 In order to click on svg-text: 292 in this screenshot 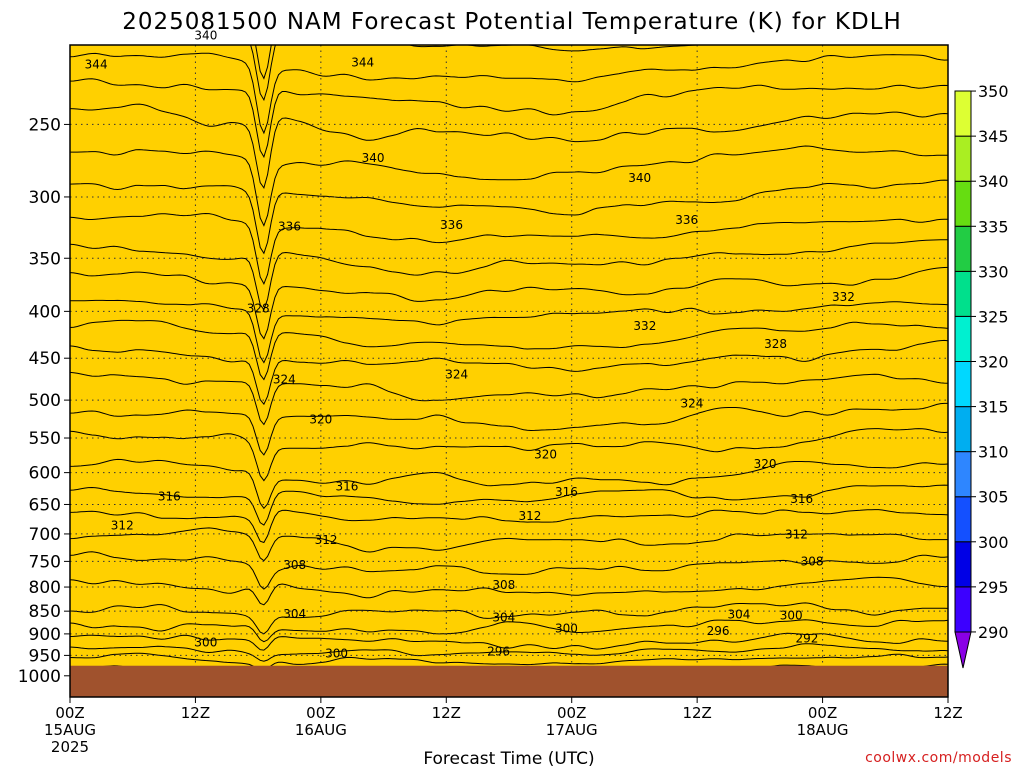, I will do `click(806, 639)`.